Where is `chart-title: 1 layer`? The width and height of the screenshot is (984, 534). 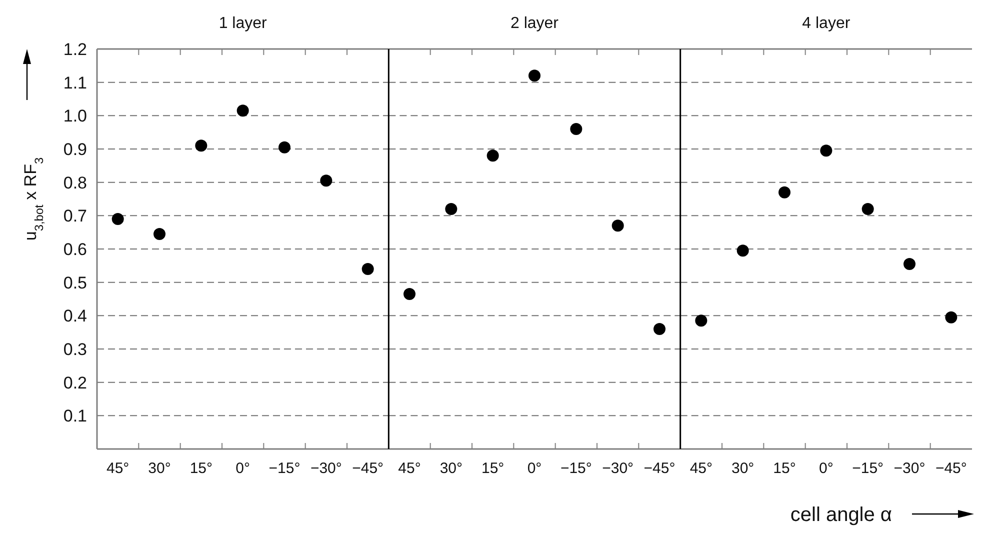 chart-title: 1 layer is located at coordinates (243, 23).